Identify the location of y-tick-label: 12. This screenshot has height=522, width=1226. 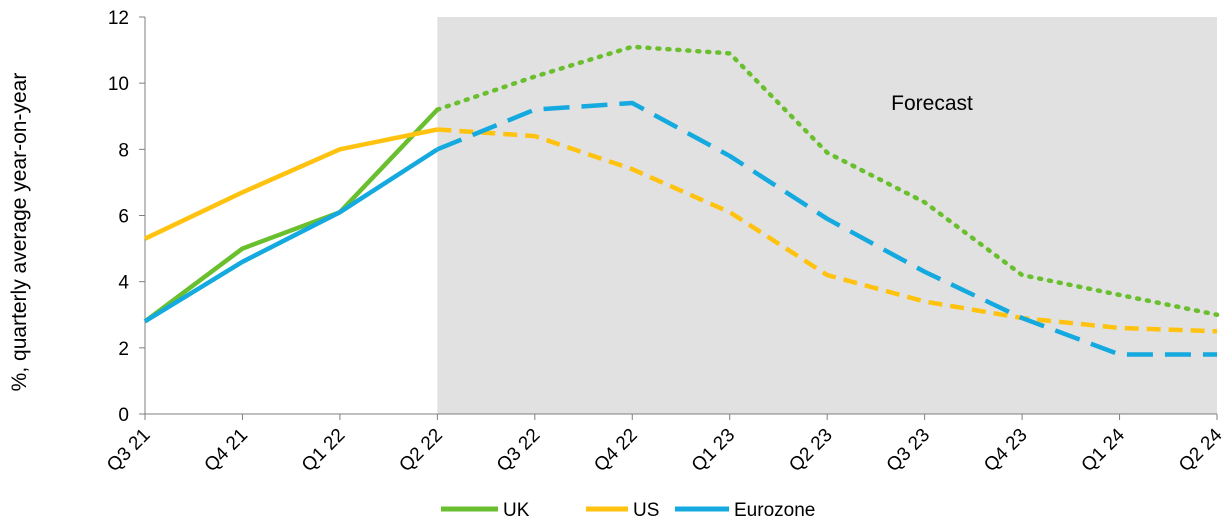
(118, 18).